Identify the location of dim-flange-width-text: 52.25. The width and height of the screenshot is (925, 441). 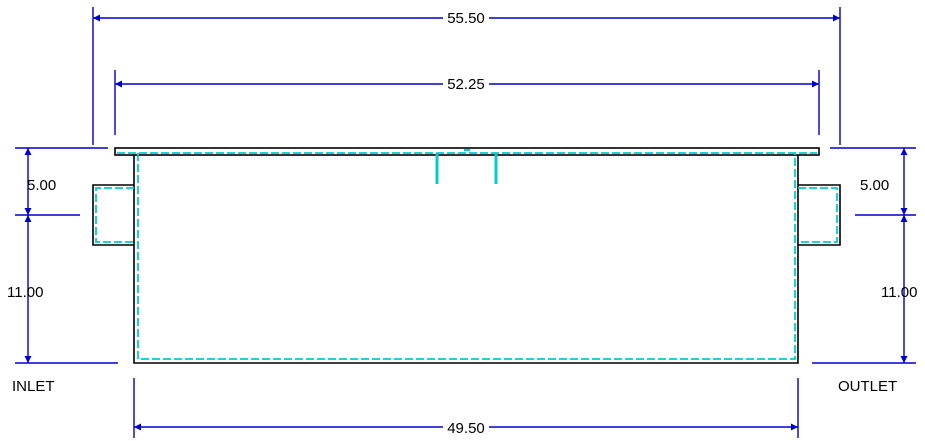
(466, 84).